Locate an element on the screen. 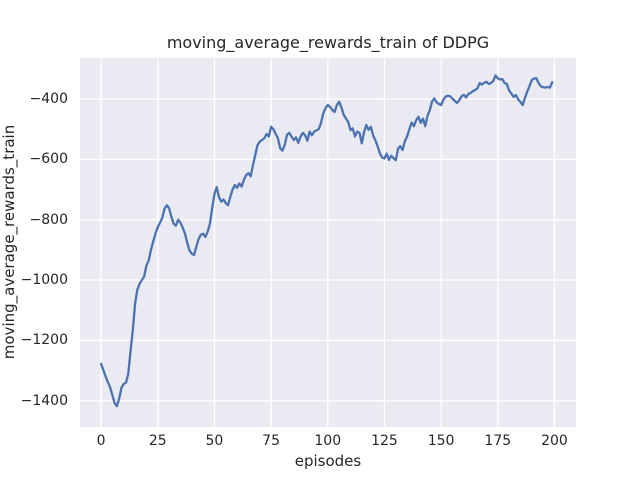 This screenshot has width=640, height=480. x-tick-label: 50 is located at coordinates (214, 441).